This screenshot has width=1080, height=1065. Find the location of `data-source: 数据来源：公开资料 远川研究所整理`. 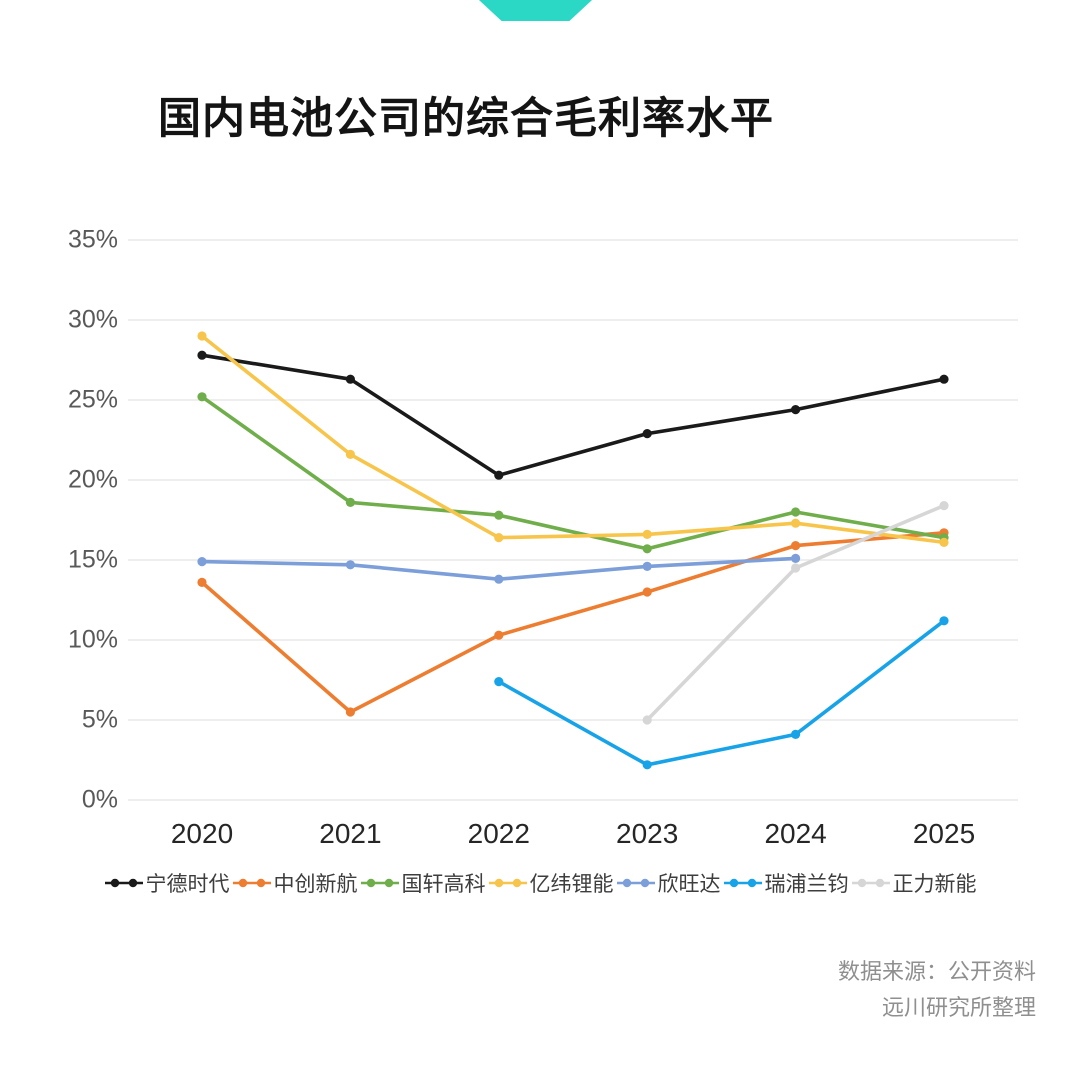

data-source: 数据来源：公开资料 远川研究所整理 is located at coordinates (937, 990).